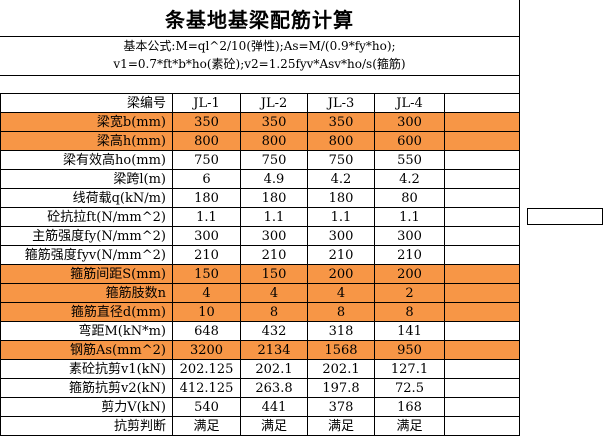  Describe the element at coordinates (260, 18) in the screenshot. I see `sheet-title: 条基地基梁配筋计算` at that location.